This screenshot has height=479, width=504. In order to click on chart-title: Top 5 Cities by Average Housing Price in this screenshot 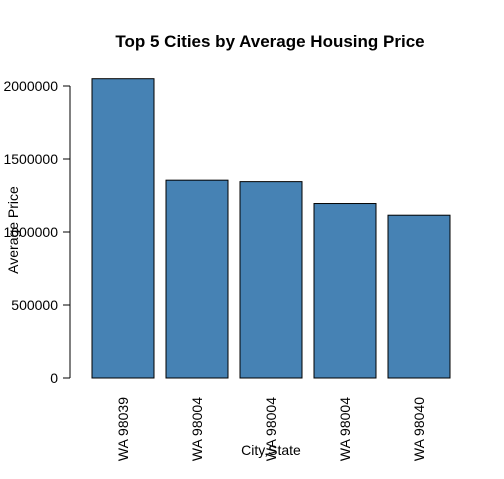, I will do `click(269, 41)`.